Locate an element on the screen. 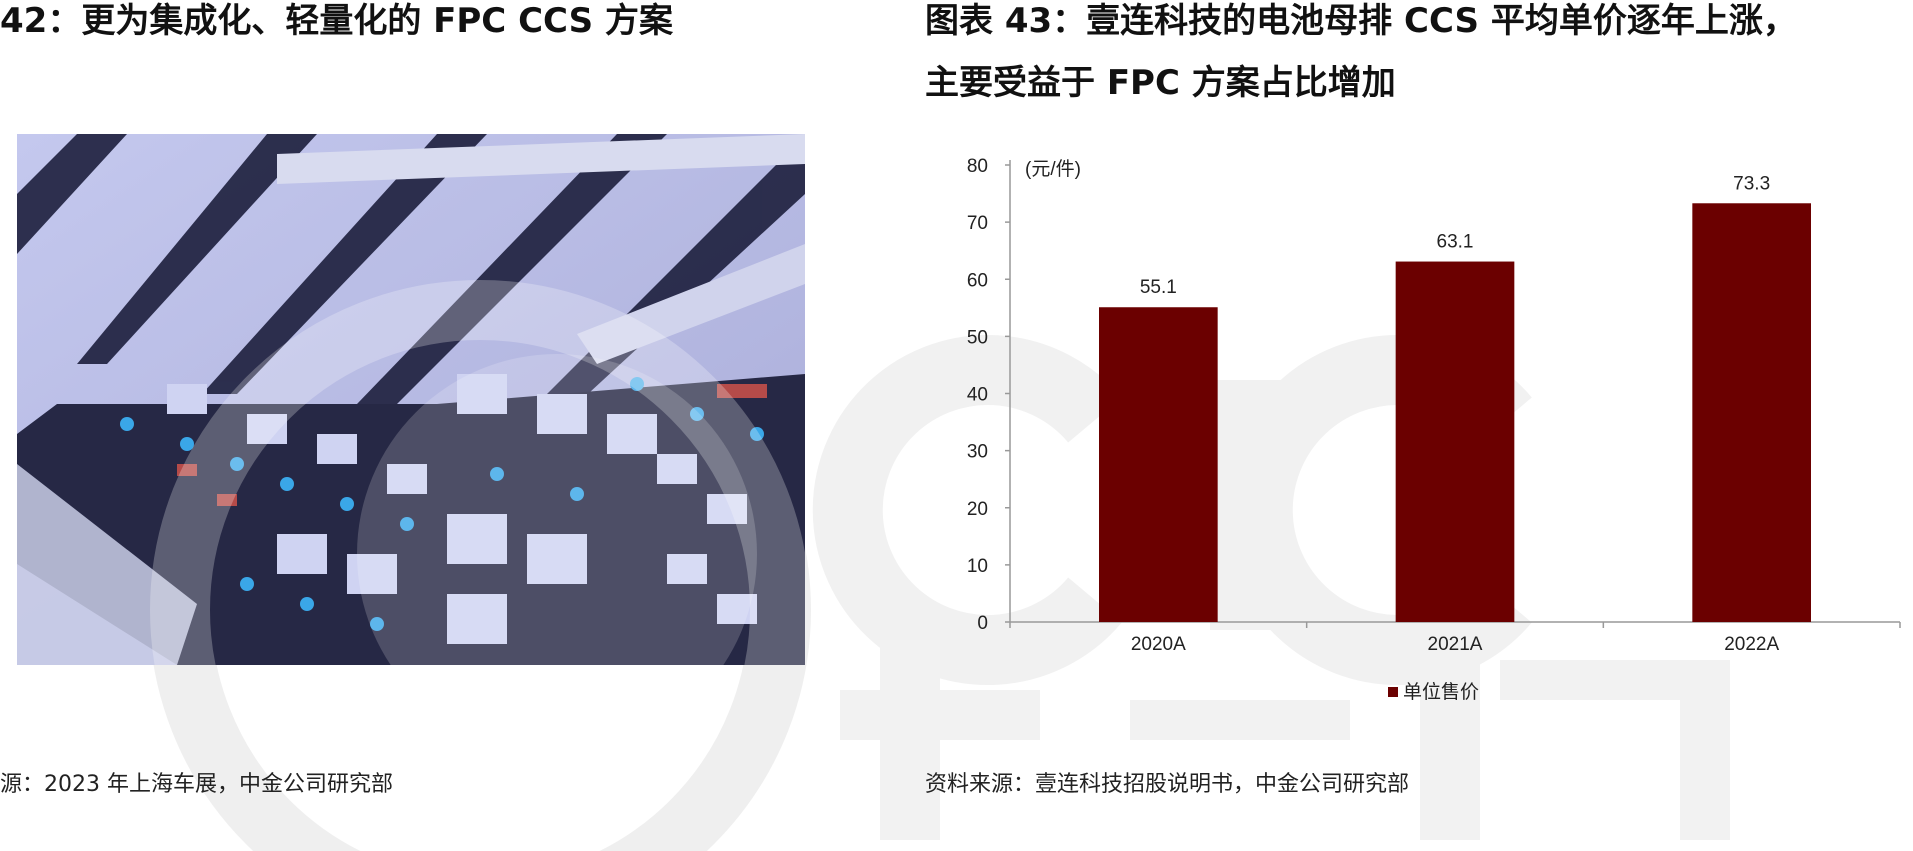 Image resolution: width=1913 pixels, height=851 pixels. data-label-2021A: 63.1 is located at coordinates (1455, 242).